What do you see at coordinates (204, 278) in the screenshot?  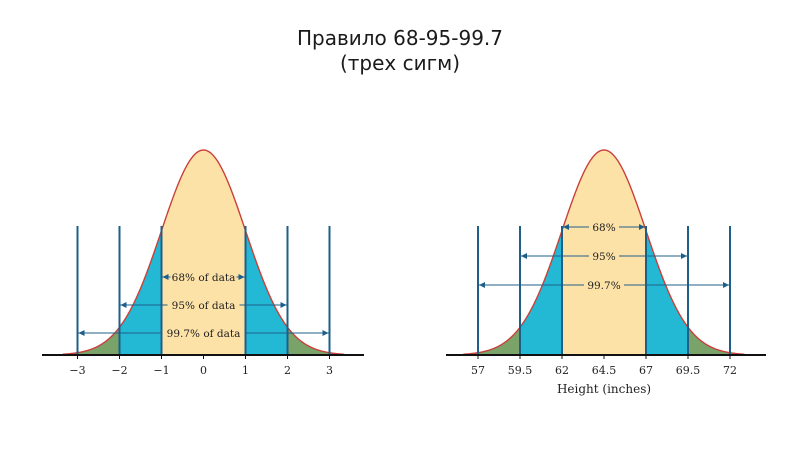 I see `range-label: 68% of data` at bounding box center [204, 278].